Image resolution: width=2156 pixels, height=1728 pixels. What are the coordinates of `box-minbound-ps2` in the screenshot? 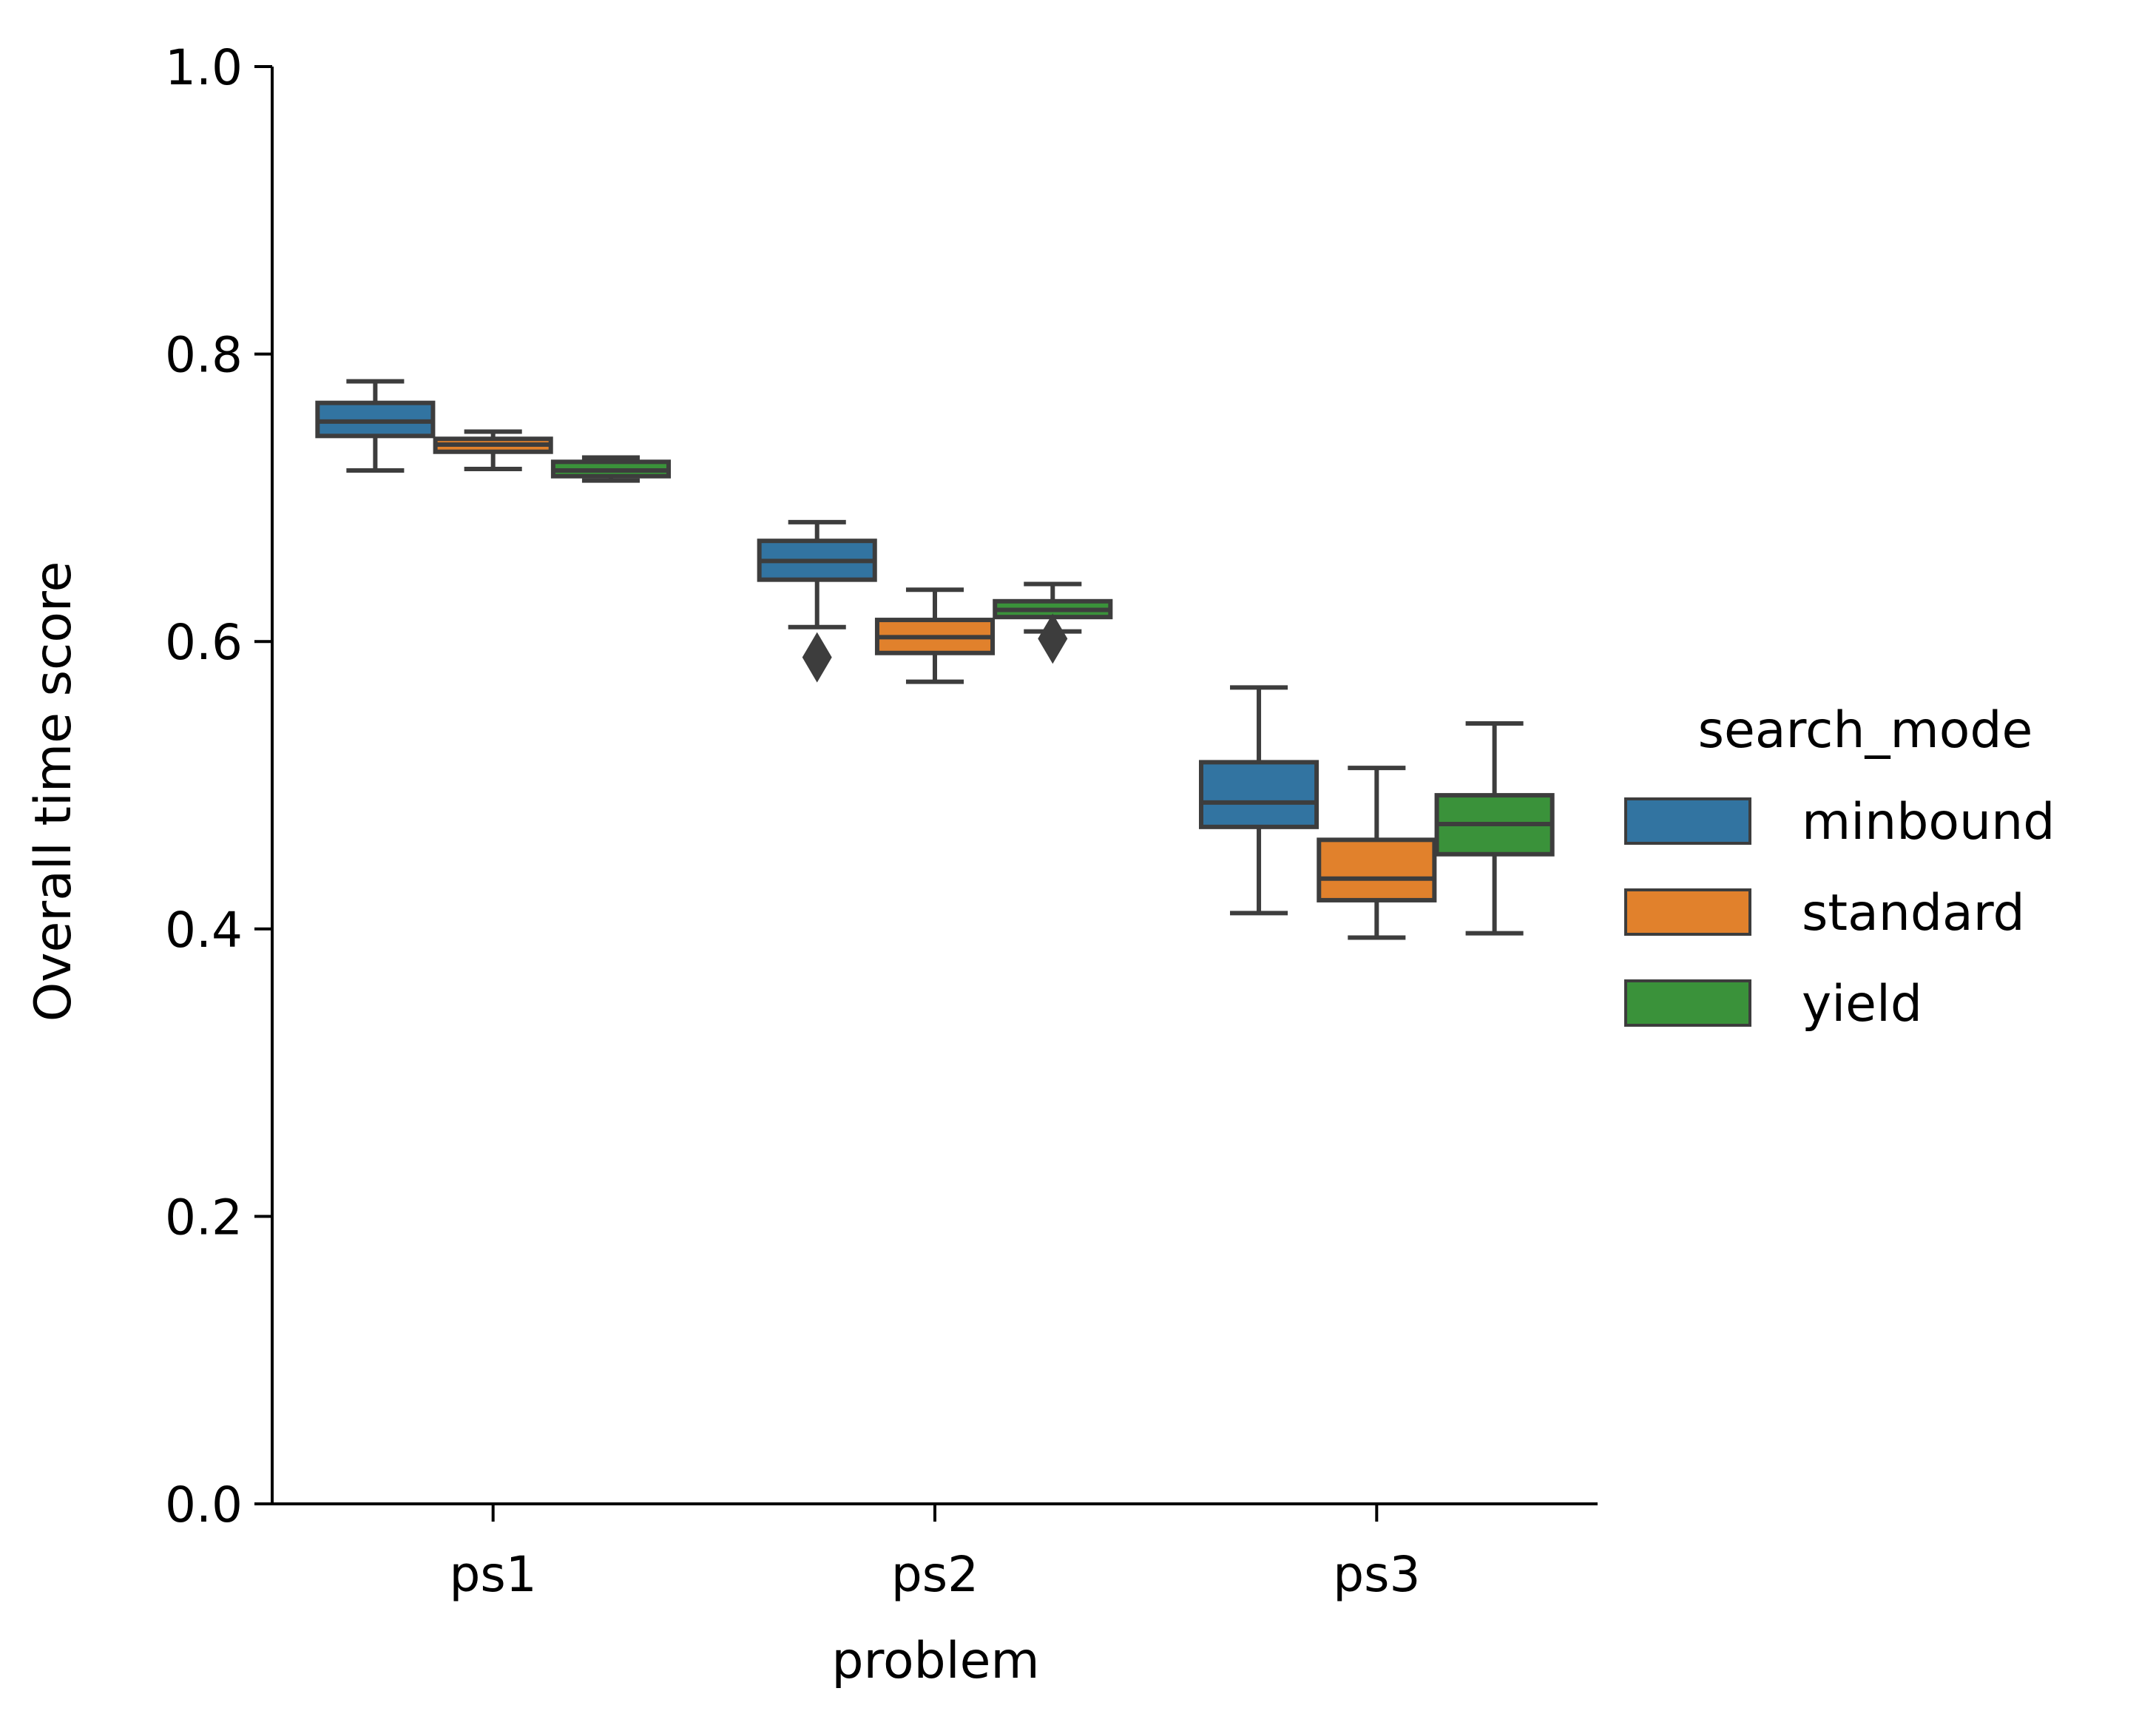 It's located at (817, 601).